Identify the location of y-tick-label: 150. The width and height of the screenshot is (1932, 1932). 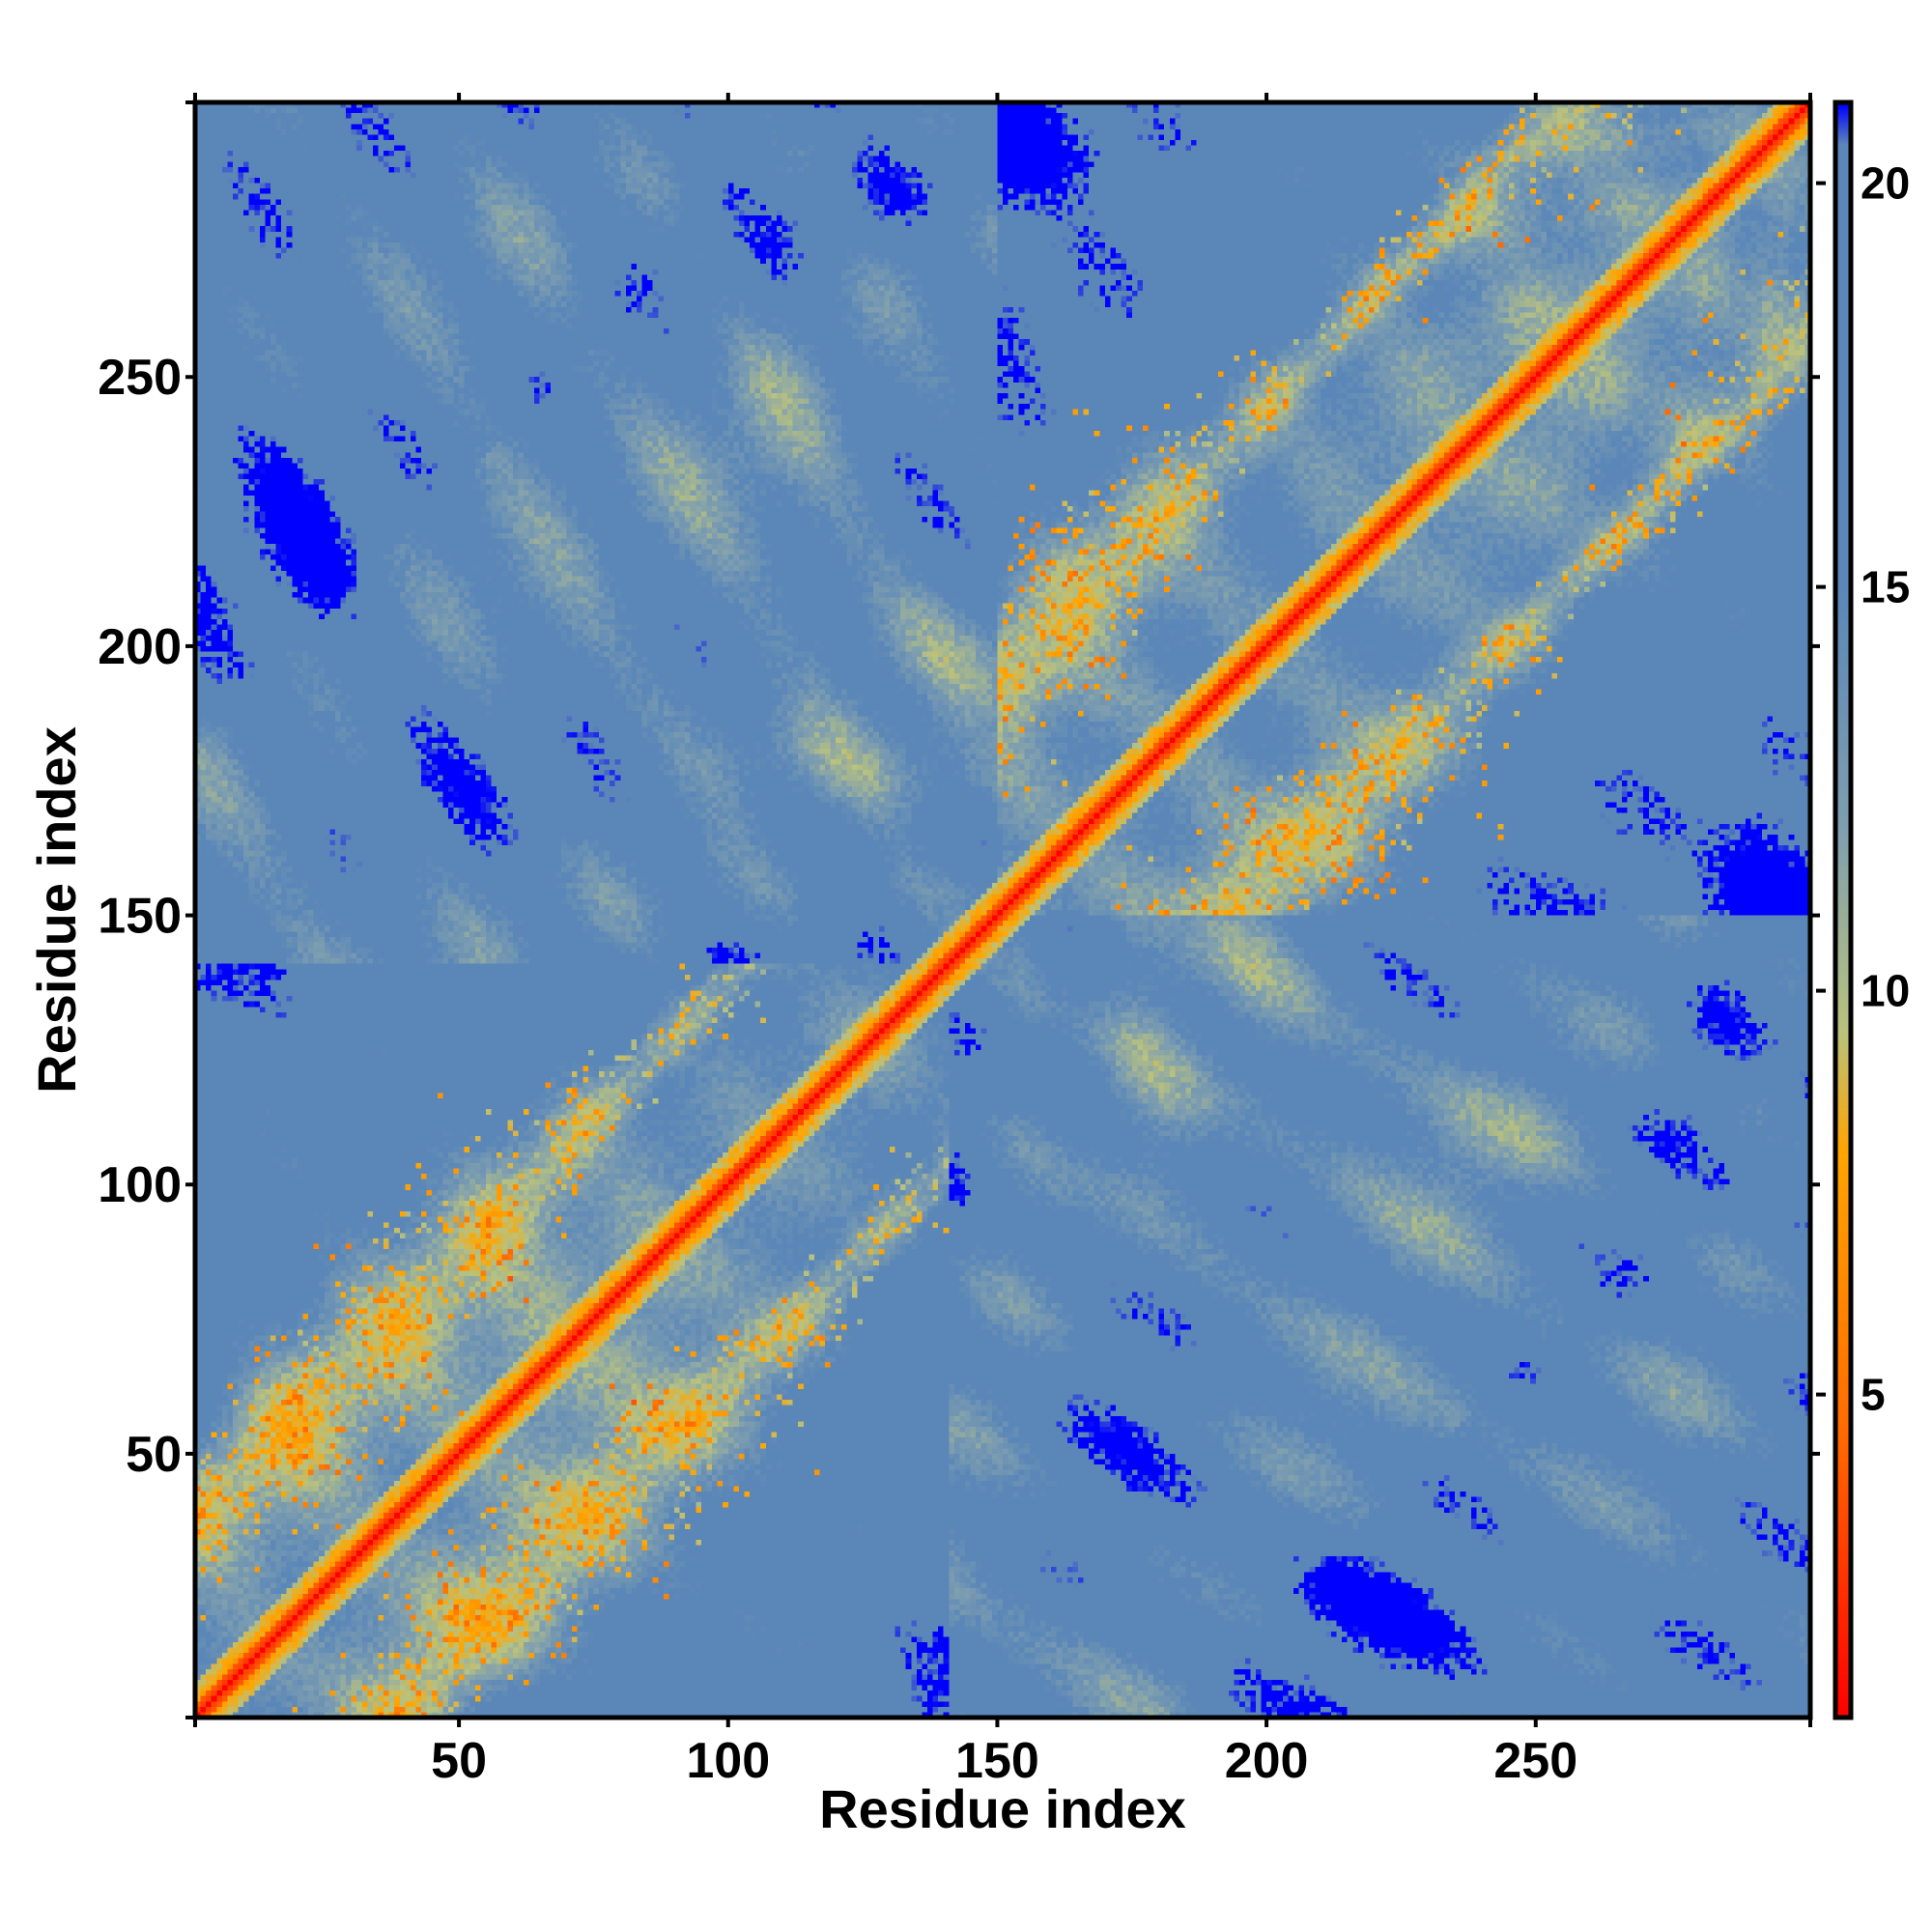
(140, 917).